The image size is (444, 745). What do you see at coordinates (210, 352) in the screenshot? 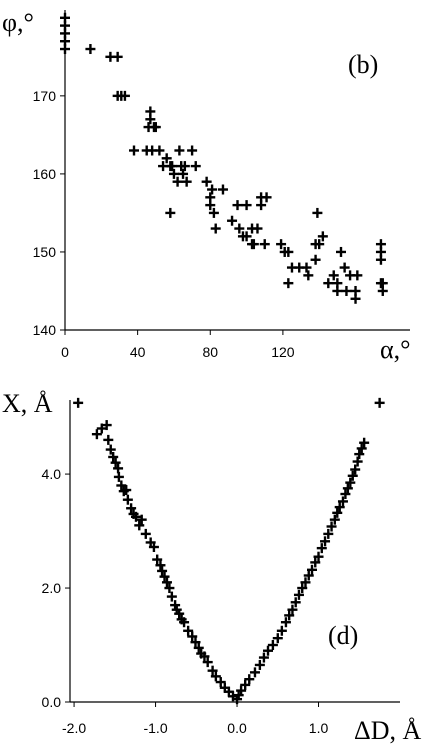
I see `b-x-tick-label: 80` at bounding box center [210, 352].